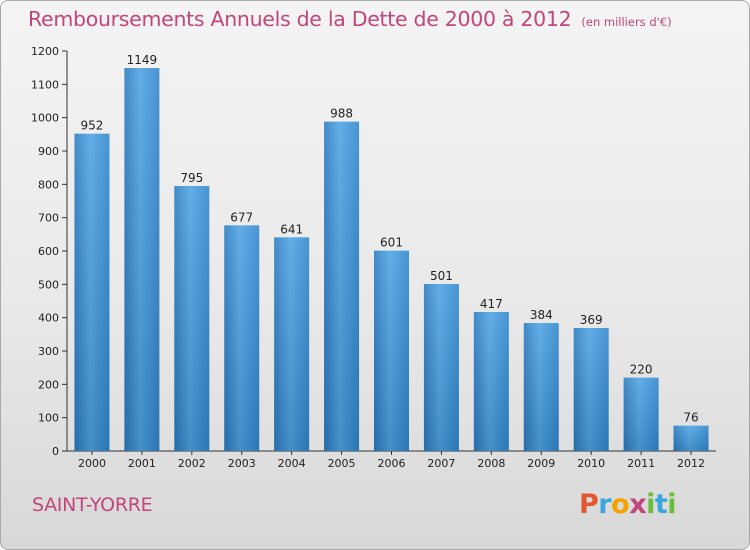 The width and height of the screenshot is (750, 550). What do you see at coordinates (48, 184) in the screenshot?
I see `y-tick-label: 800` at bounding box center [48, 184].